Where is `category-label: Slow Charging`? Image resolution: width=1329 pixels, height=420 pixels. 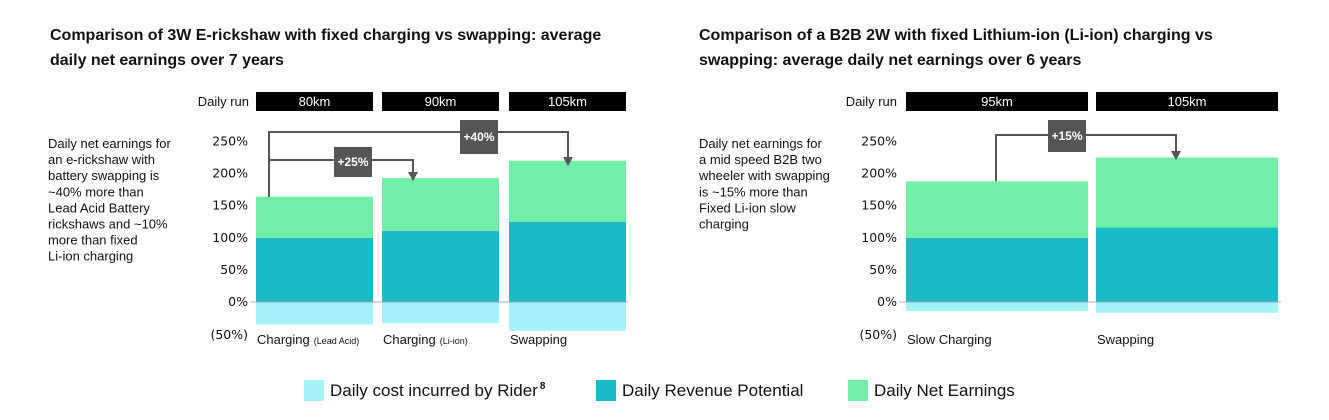
category-label: Slow Charging is located at coordinates (949, 339).